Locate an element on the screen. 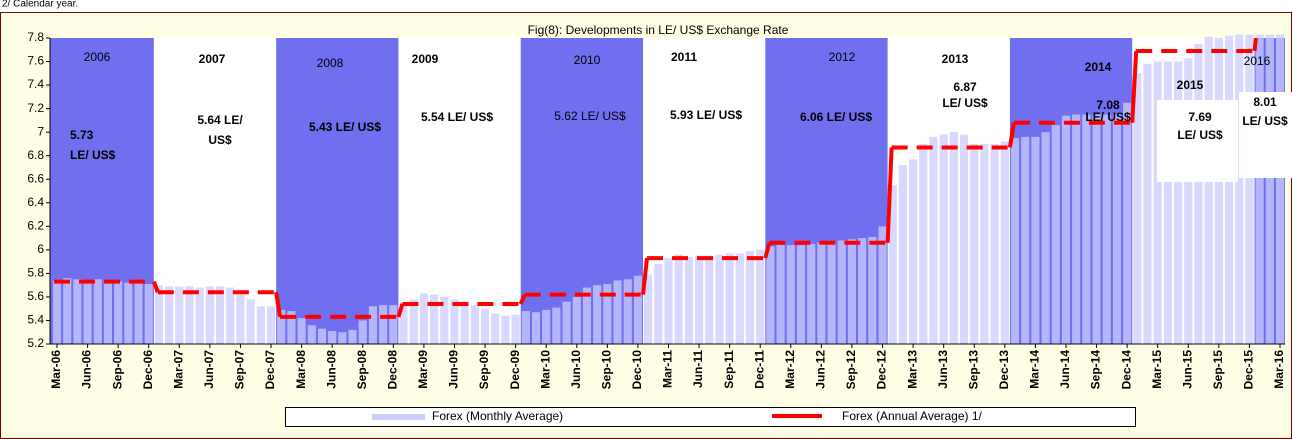 This screenshot has height=439, width=1293. x-tick-label: Jun-13 is located at coordinates (943, 369).